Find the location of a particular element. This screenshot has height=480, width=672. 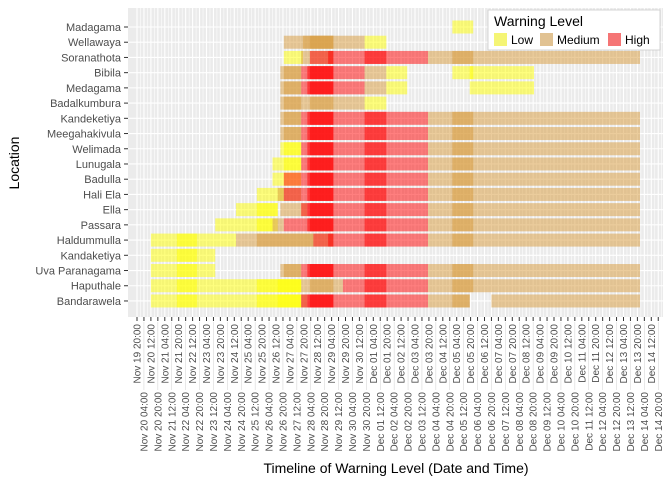

legend-label-low: Low is located at coordinates (522, 40).